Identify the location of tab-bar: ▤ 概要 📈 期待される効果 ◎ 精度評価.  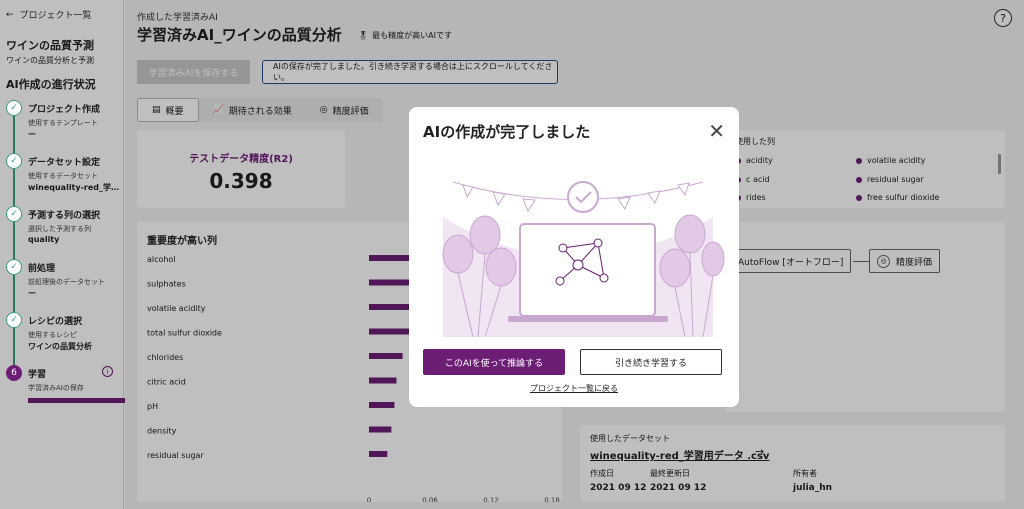
(260, 110).